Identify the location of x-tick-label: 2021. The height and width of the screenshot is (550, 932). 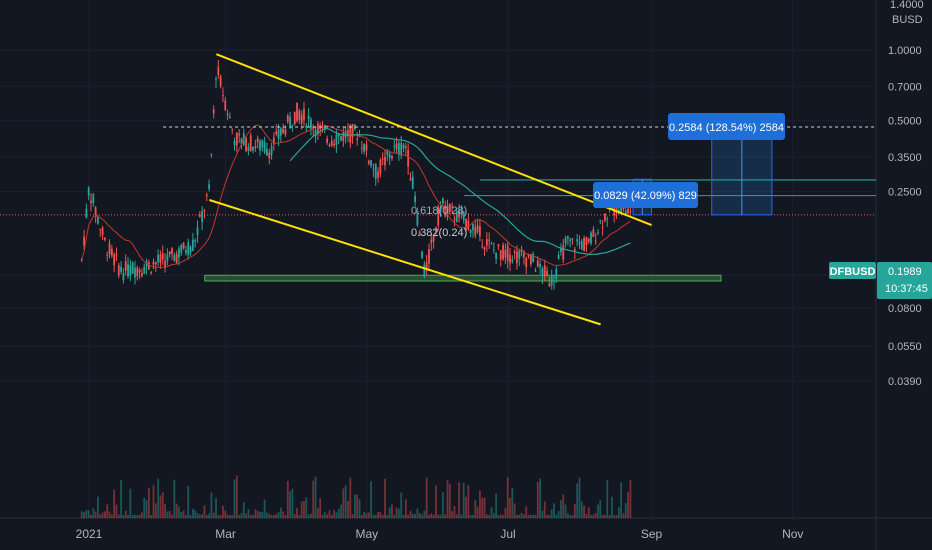
(89, 534).